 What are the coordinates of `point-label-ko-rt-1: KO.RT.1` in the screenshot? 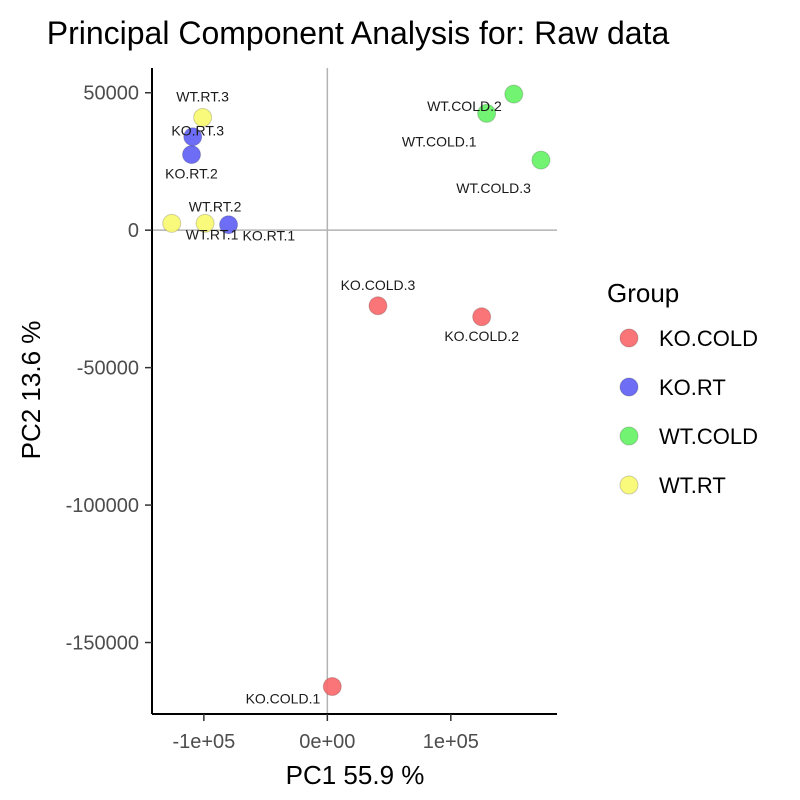 It's located at (269, 236).